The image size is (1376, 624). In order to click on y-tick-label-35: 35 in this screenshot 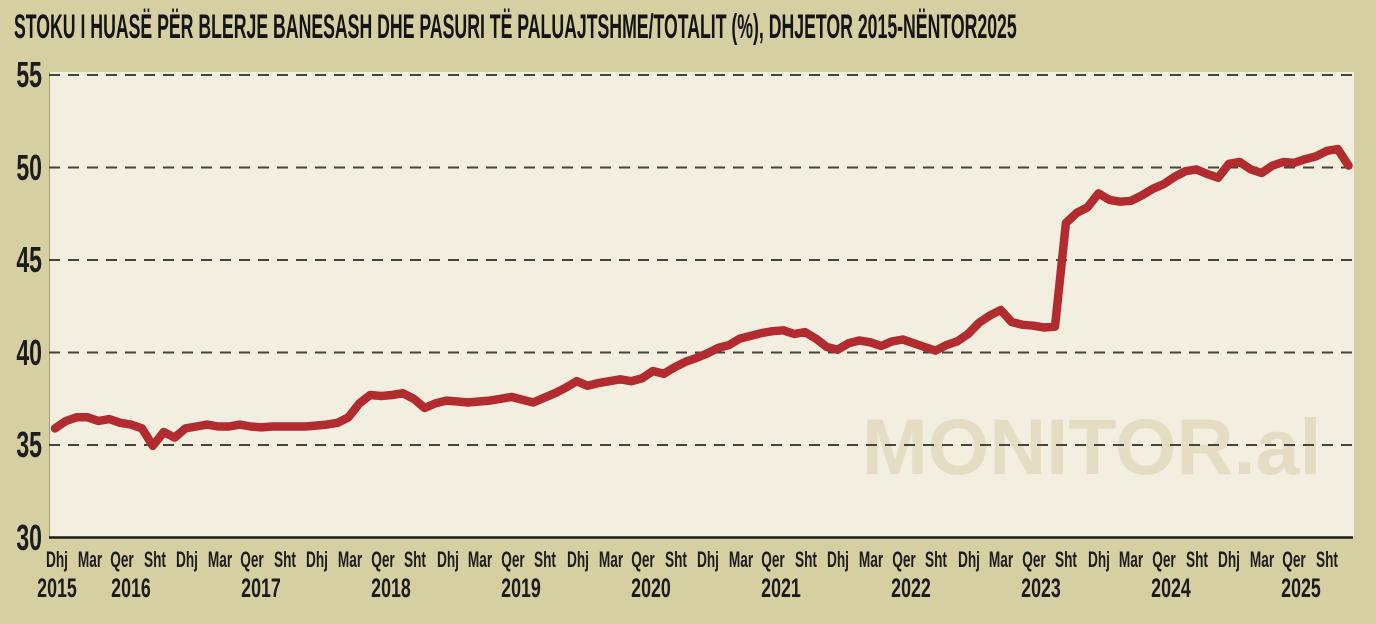, I will do `click(29, 444)`.